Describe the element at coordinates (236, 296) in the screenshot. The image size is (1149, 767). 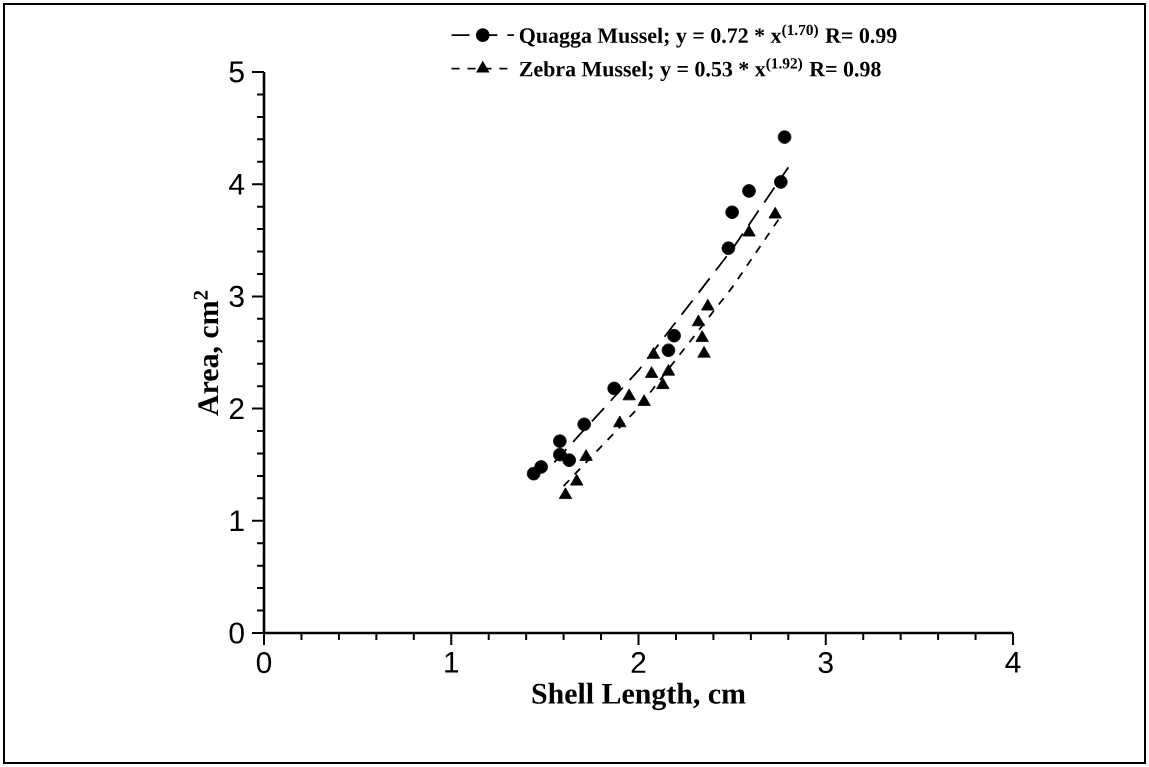
I see `y-tick-label: 3` at that location.